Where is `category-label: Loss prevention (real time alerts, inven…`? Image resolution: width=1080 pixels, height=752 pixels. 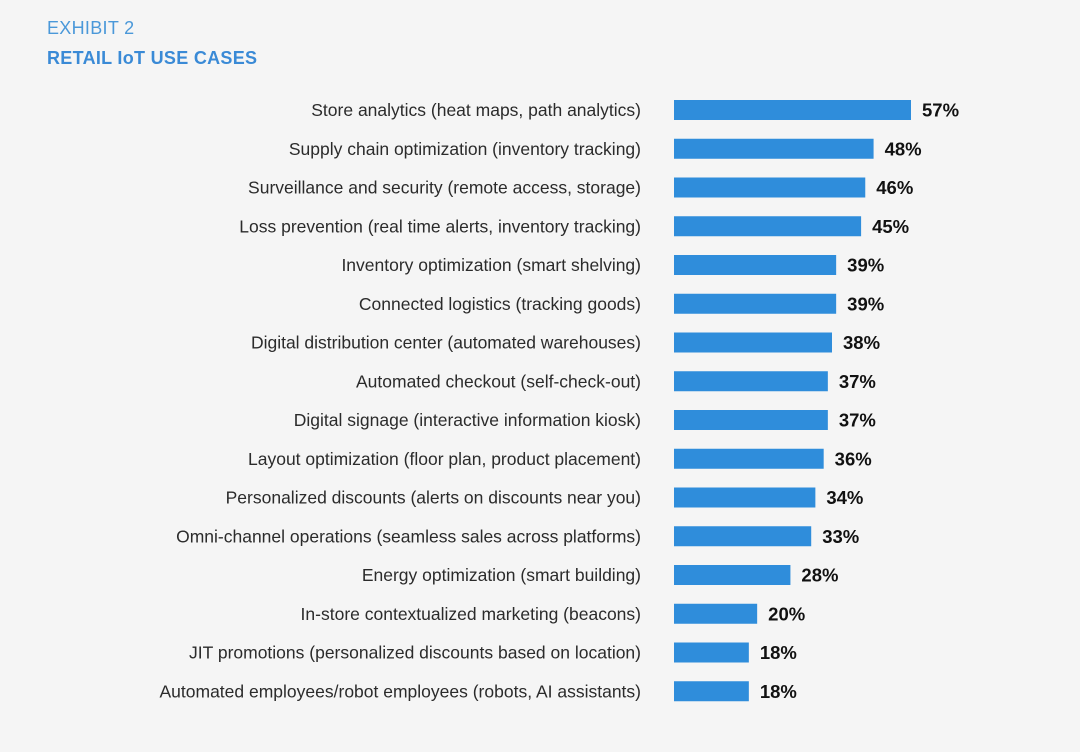
category-label: Loss prevention (real time alerts, inven… is located at coordinates (440, 226).